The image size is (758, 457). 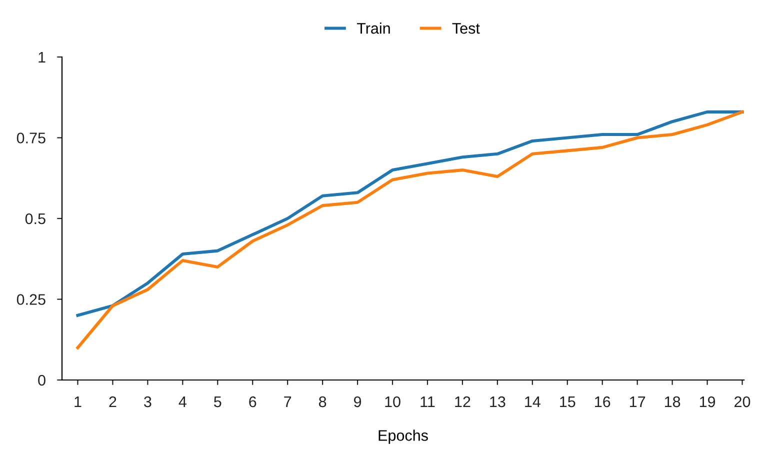 What do you see at coordinates (373, 28) in the screenshot?
I see `legend-label: Train` at bounding box center [373, 28].